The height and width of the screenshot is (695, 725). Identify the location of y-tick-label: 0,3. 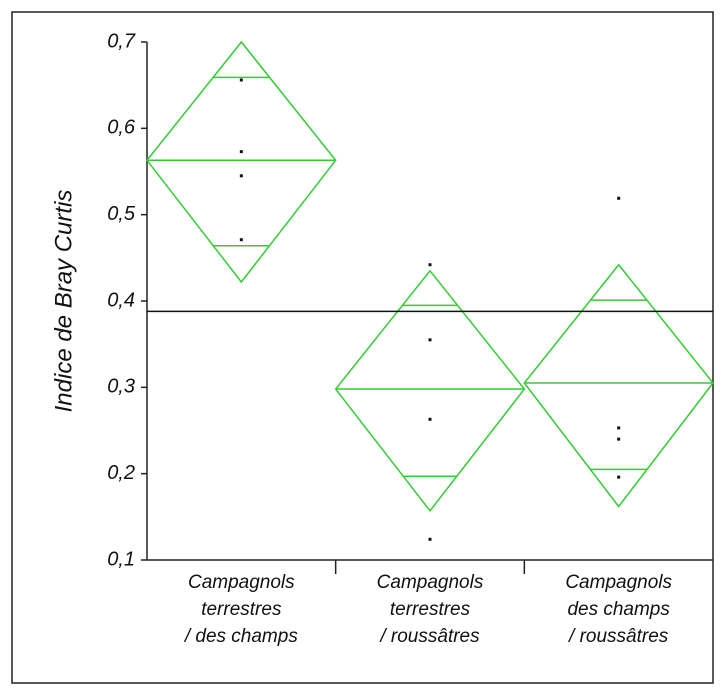
(121, 387).